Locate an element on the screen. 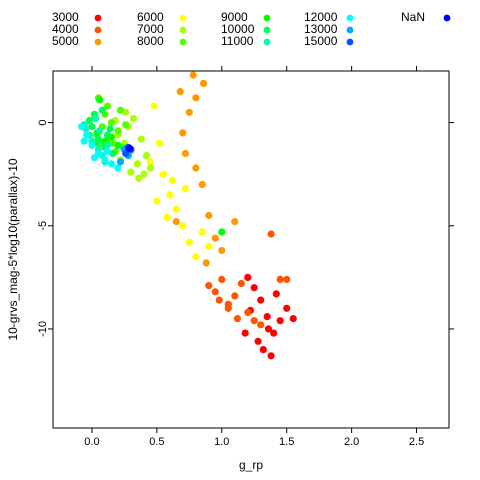 The image size is (480, 480). x-axis-label: g_rp is located at coordinates (251, 465).